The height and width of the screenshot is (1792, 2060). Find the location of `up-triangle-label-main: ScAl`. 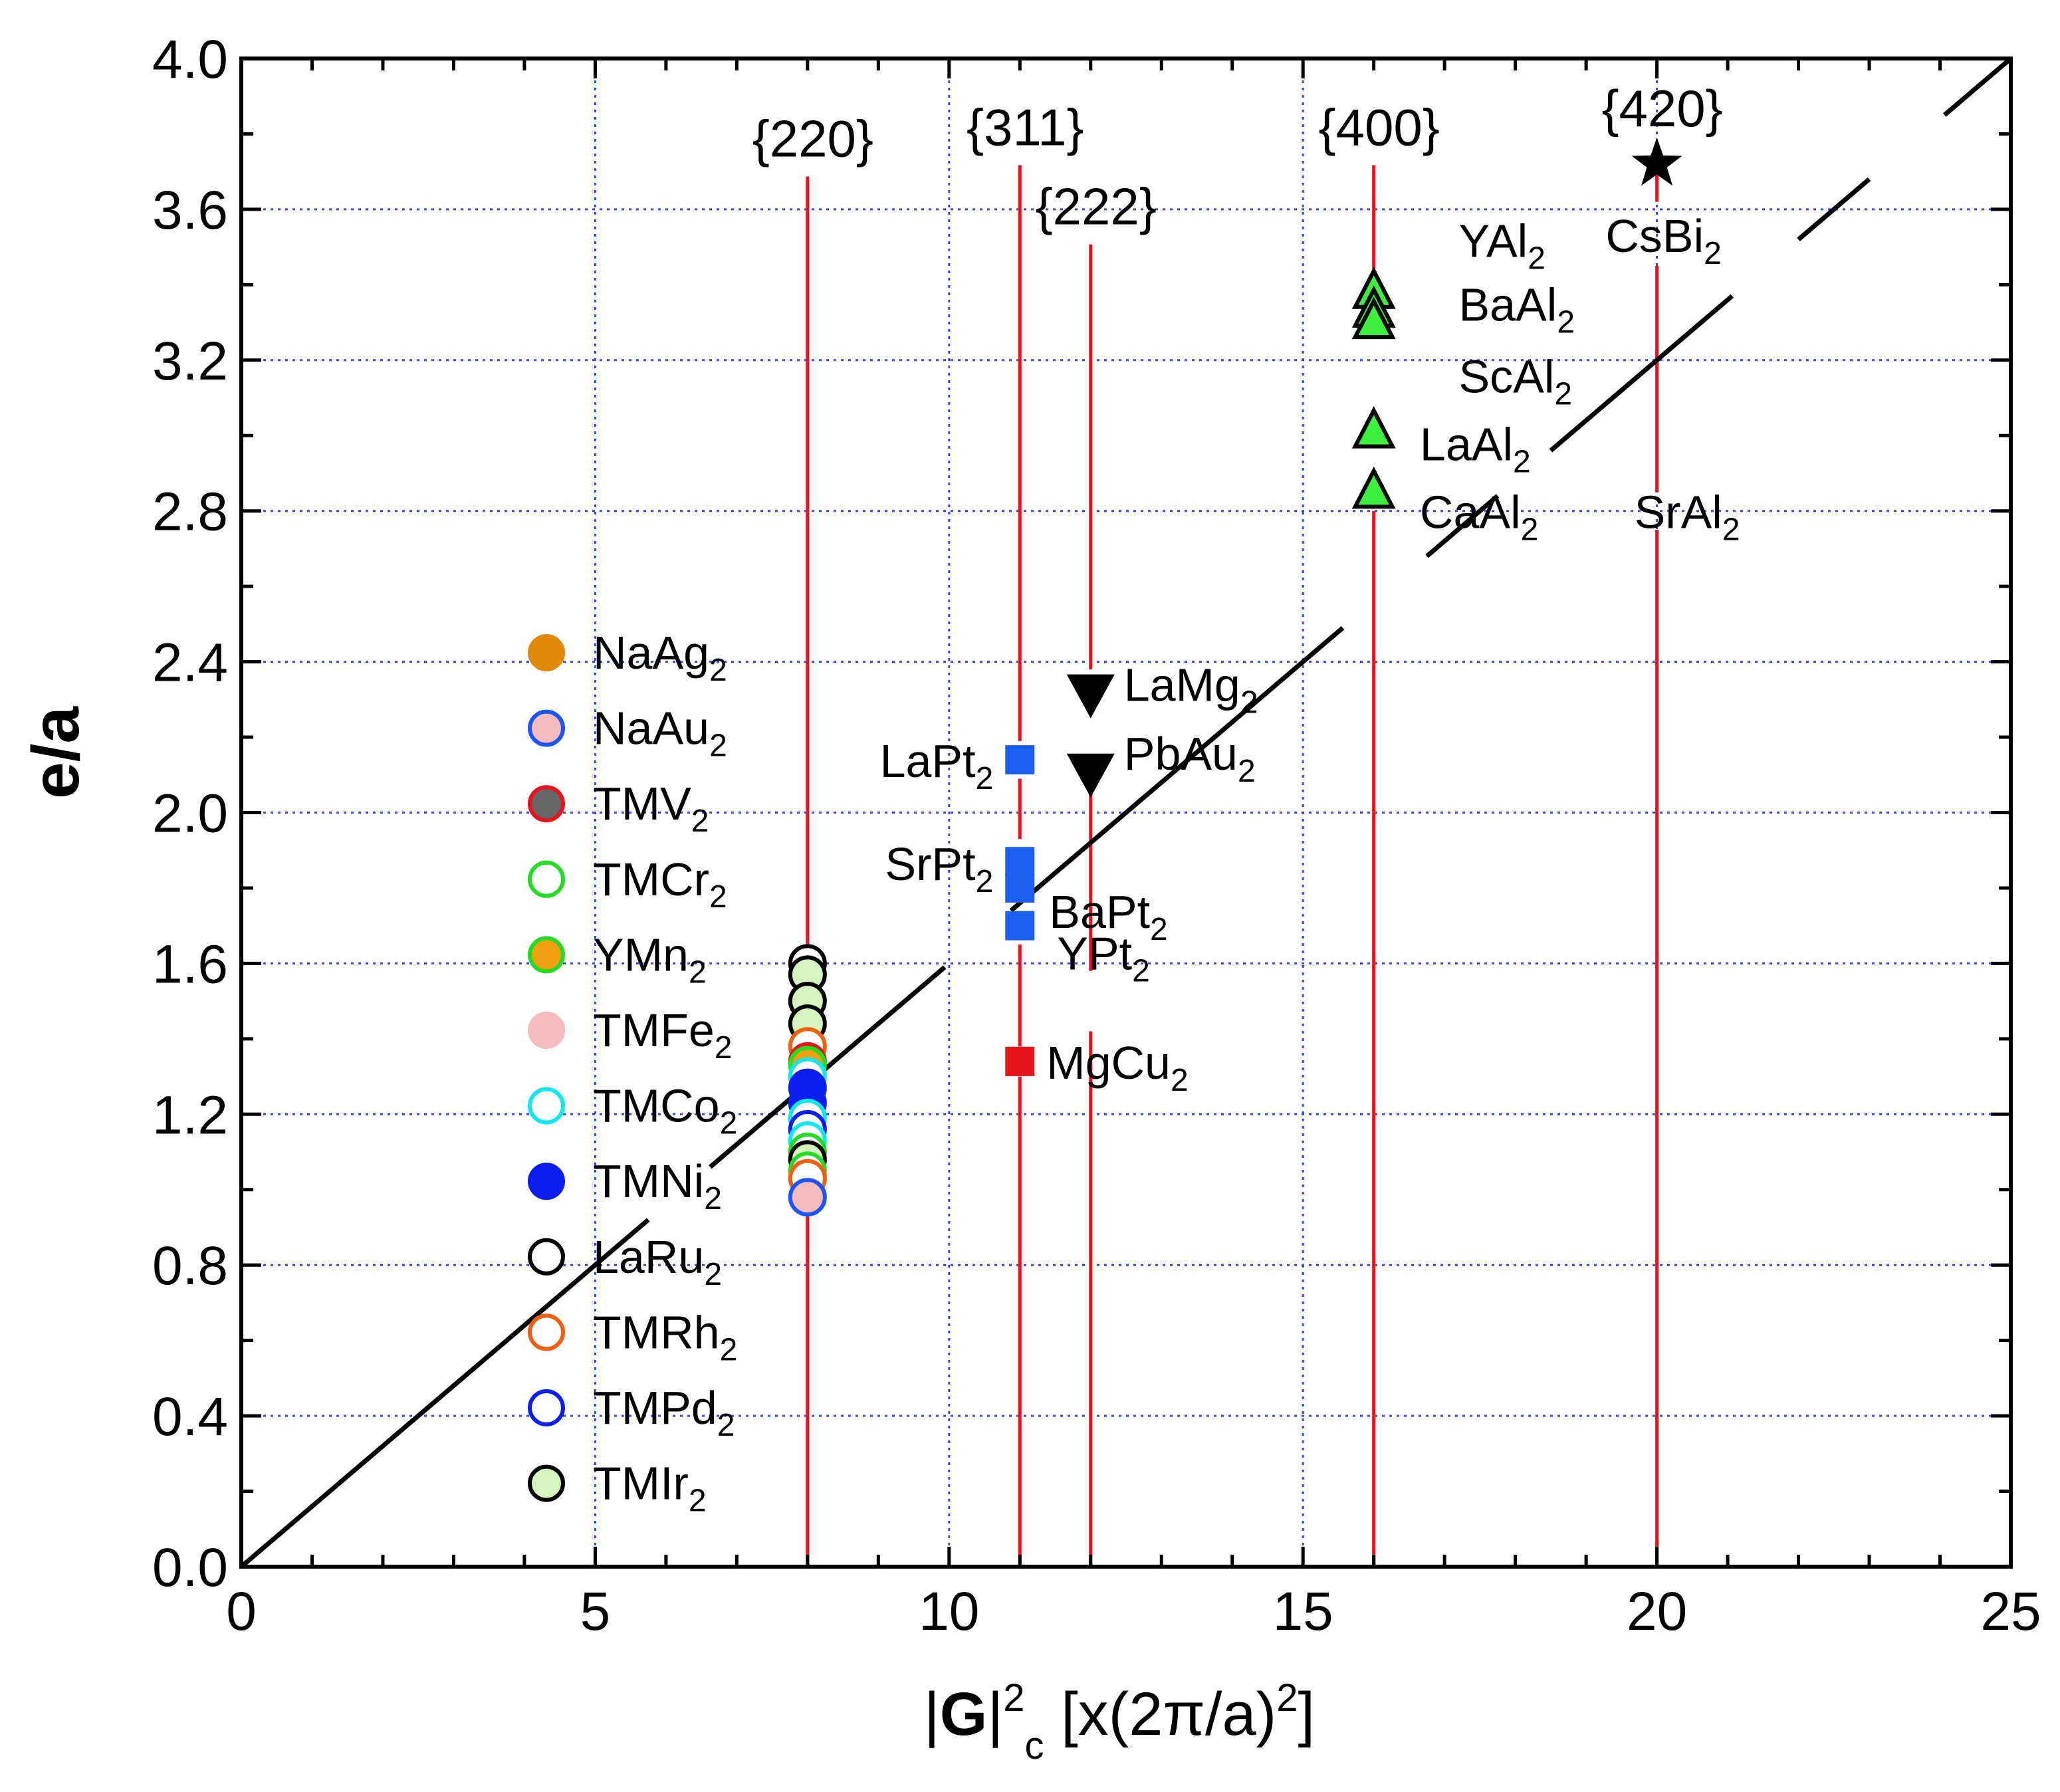

up-triangle-label-main: ScAl is located at coordinates (1506, 376).